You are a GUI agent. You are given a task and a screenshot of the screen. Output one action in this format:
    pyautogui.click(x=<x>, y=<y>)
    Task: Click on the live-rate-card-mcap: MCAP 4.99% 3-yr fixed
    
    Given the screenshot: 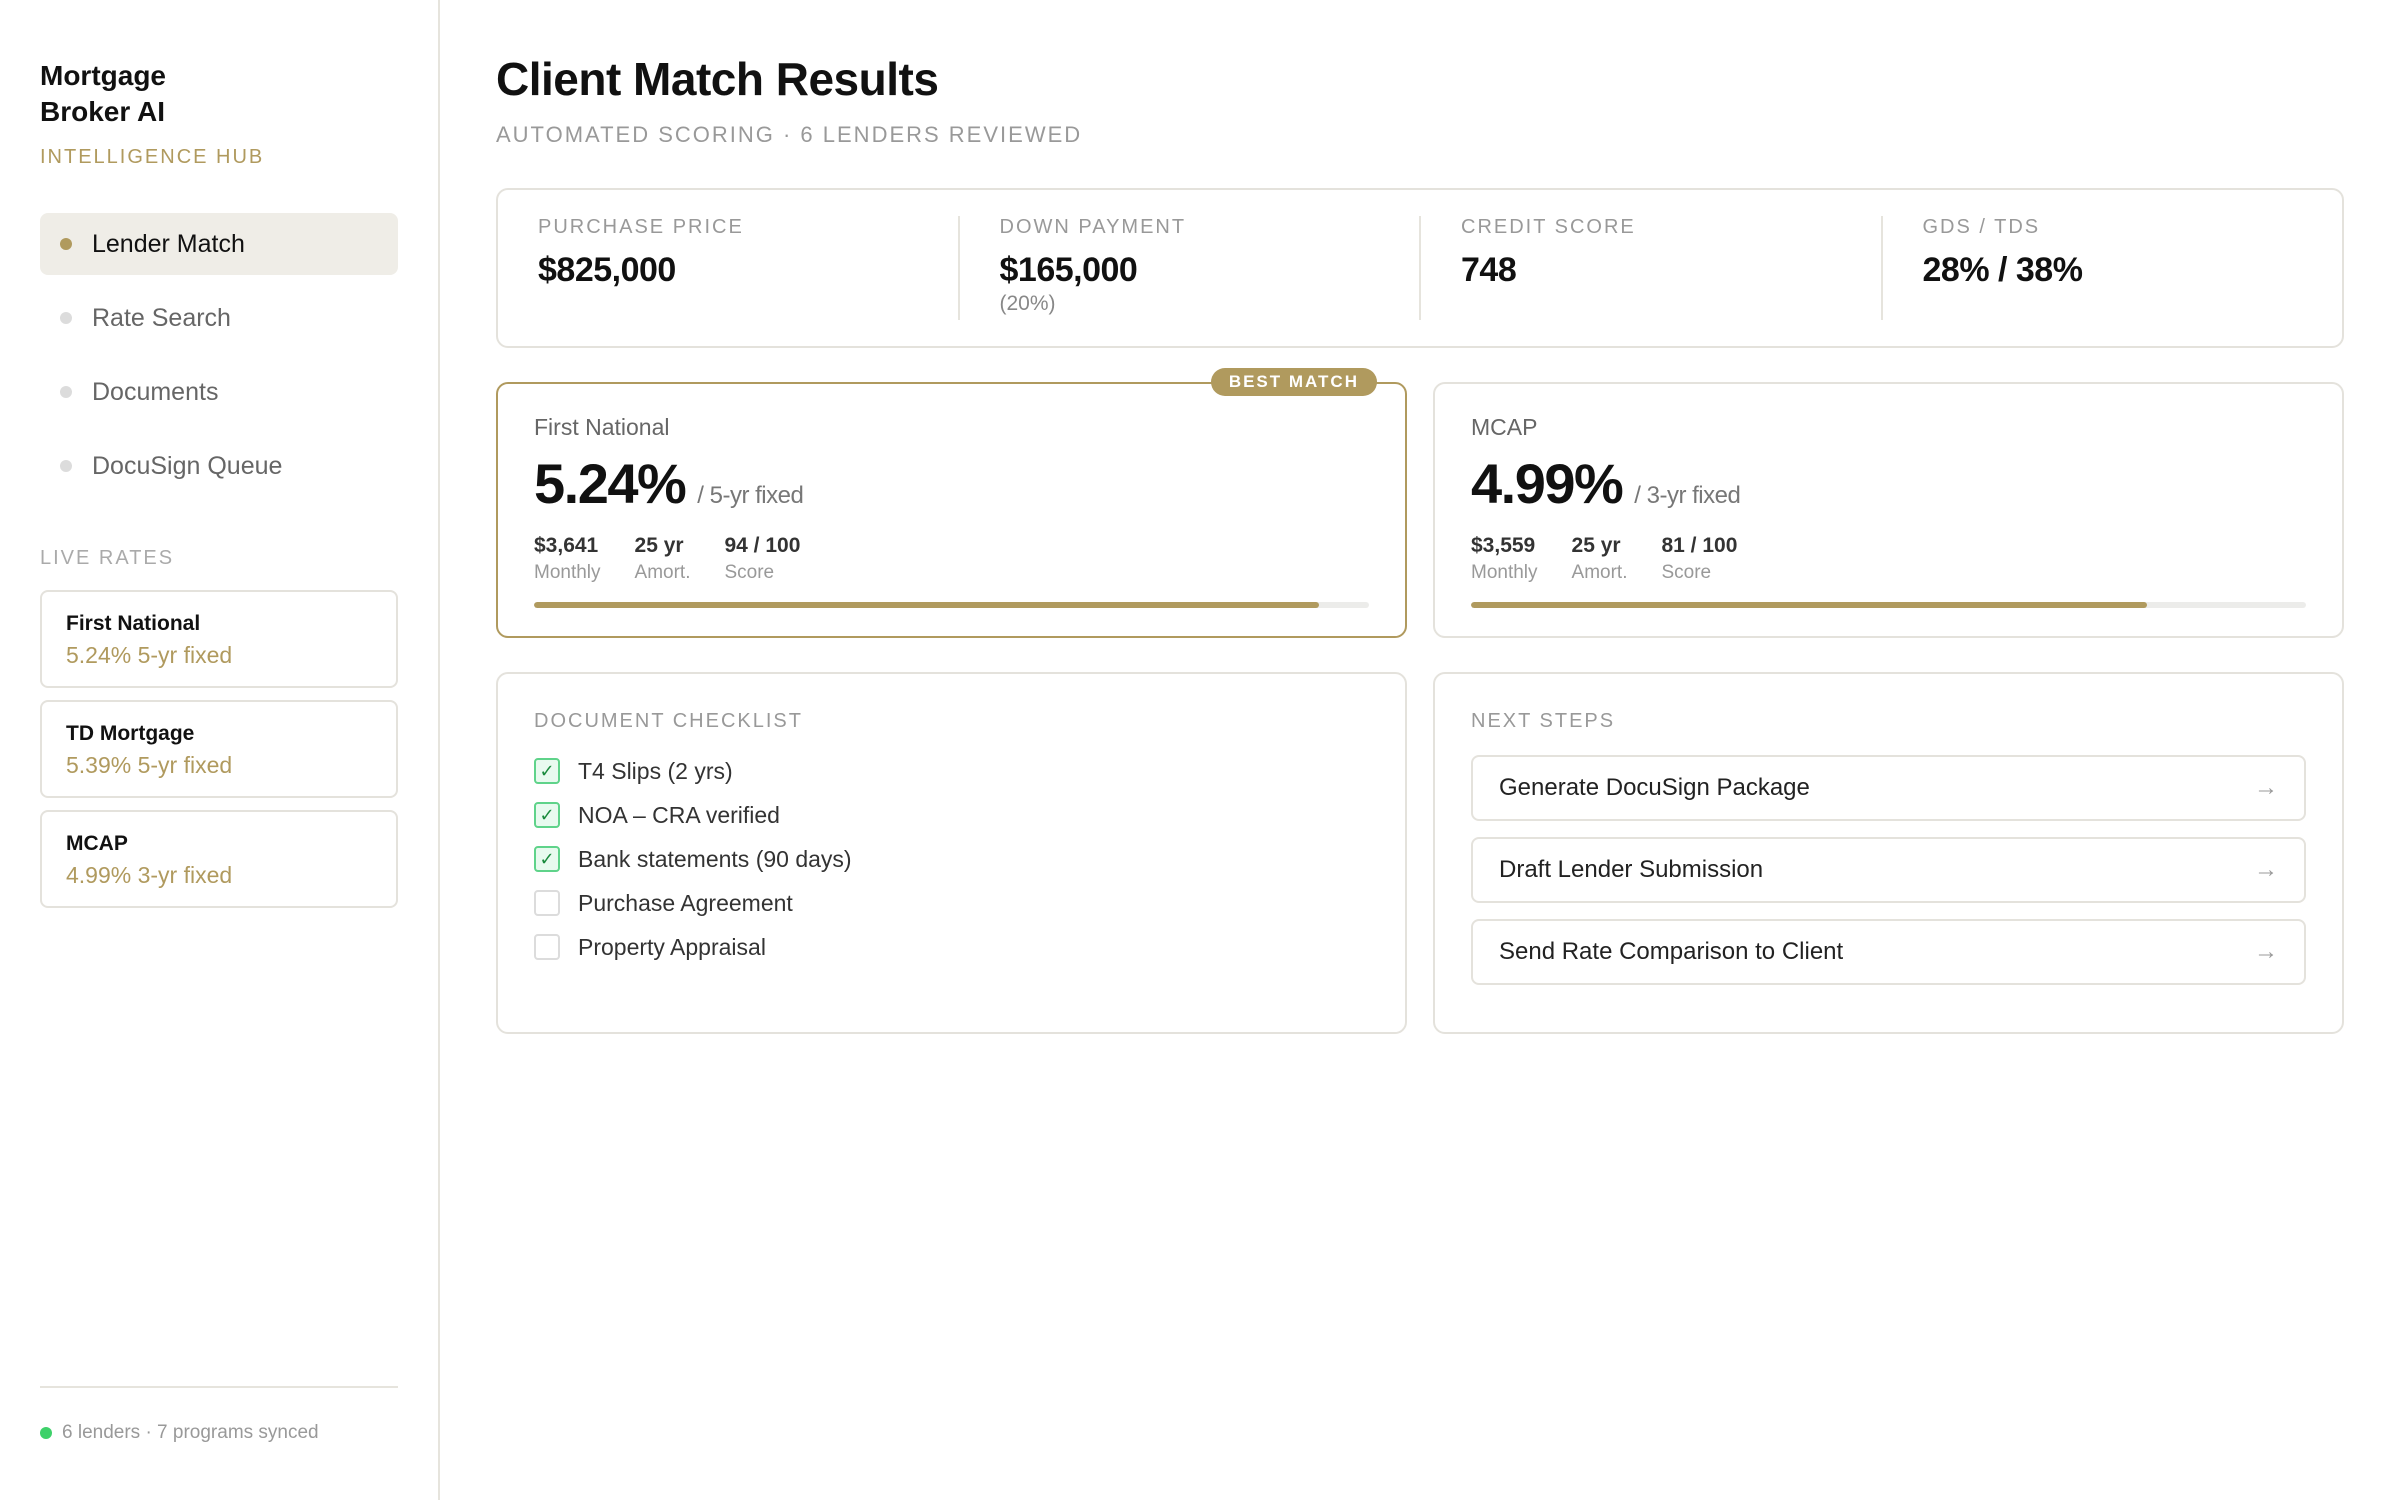 What is the action you would take?
    pyautogui.click(x=219, y=859)
    